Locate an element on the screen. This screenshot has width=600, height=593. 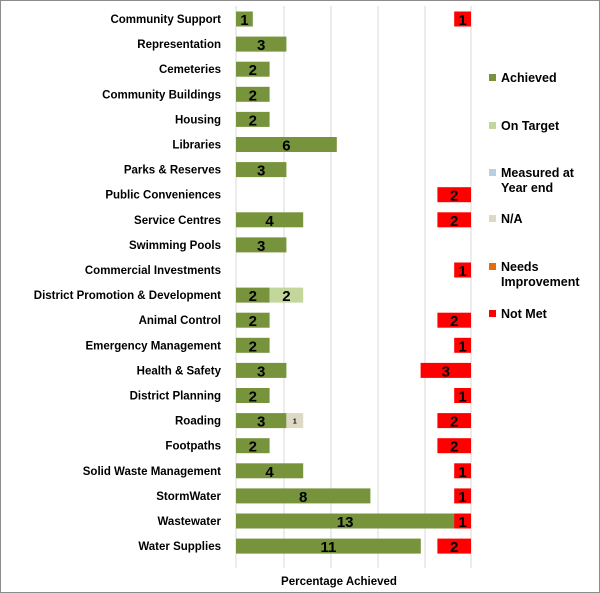
category-label: Cemeteries is located at coordinates (190, 70).